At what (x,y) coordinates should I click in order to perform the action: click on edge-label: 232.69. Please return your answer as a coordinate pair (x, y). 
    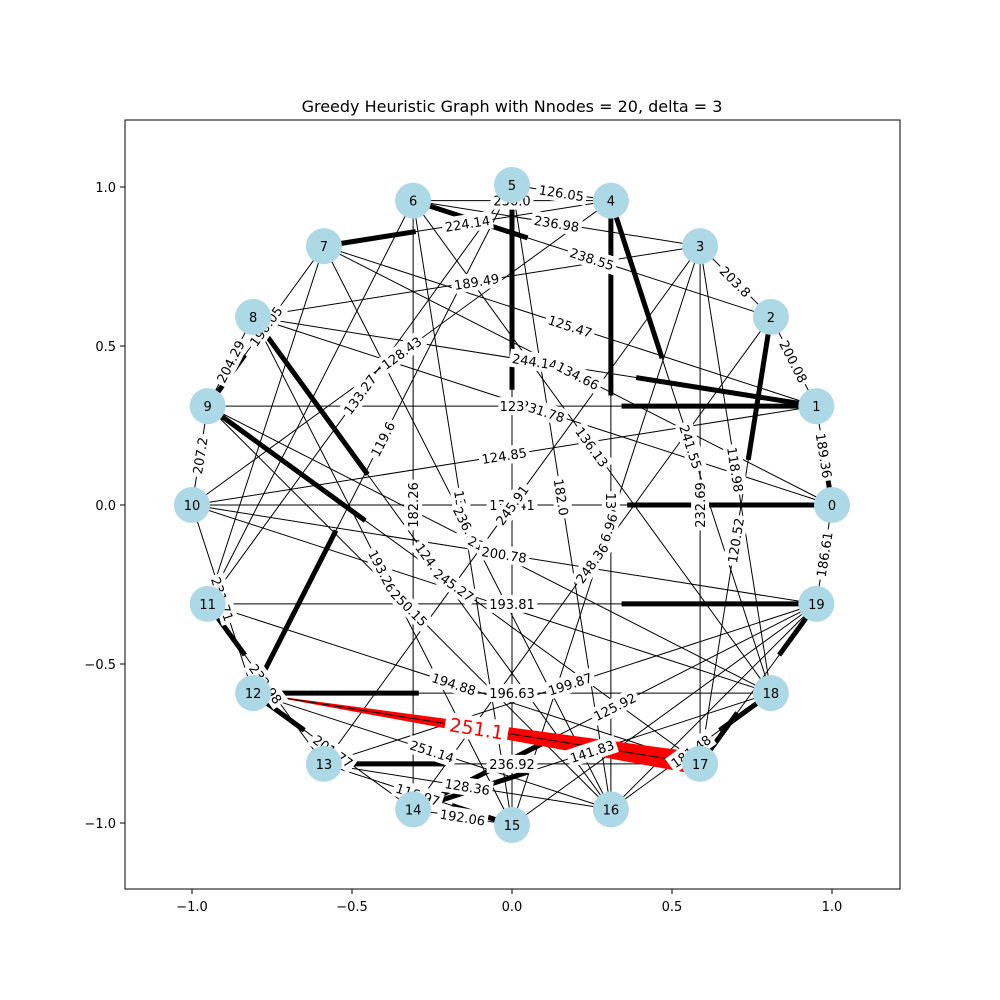
    Looking at the image, I should click on (700, 505).